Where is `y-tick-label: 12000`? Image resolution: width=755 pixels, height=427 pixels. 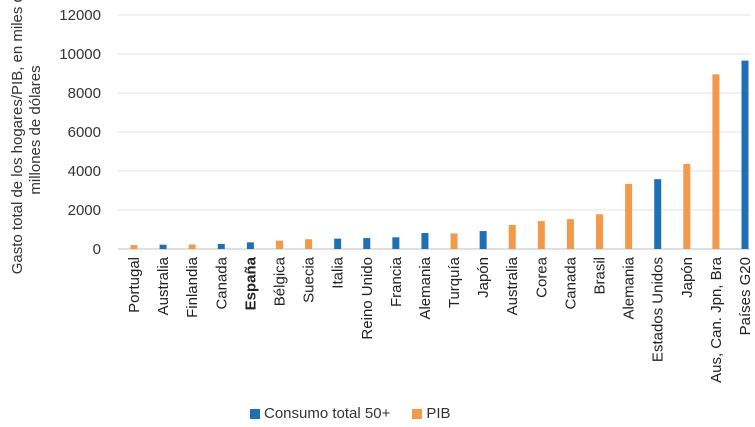
y-tick-label: 12000 is located at coordinates (80, 15).